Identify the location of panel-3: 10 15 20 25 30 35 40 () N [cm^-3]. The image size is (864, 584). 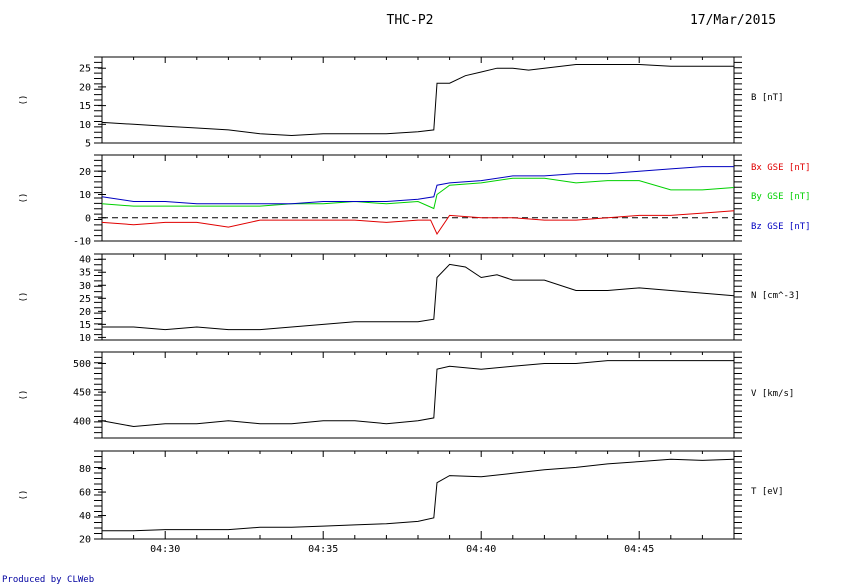
(409, 298).